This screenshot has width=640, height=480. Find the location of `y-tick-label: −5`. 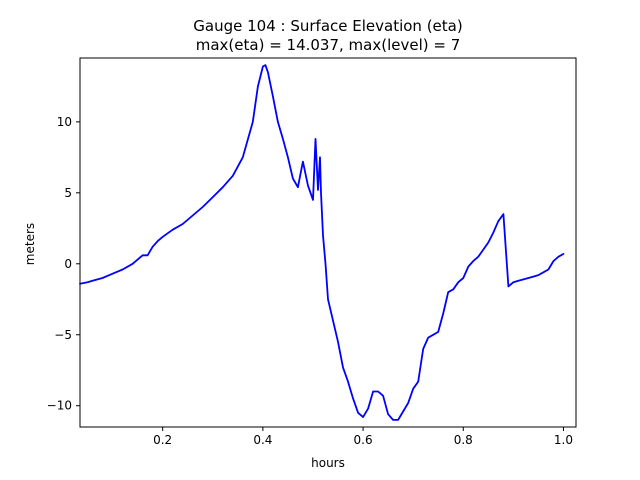

y-tick-label: −5 is located at coordinates (63, 335).